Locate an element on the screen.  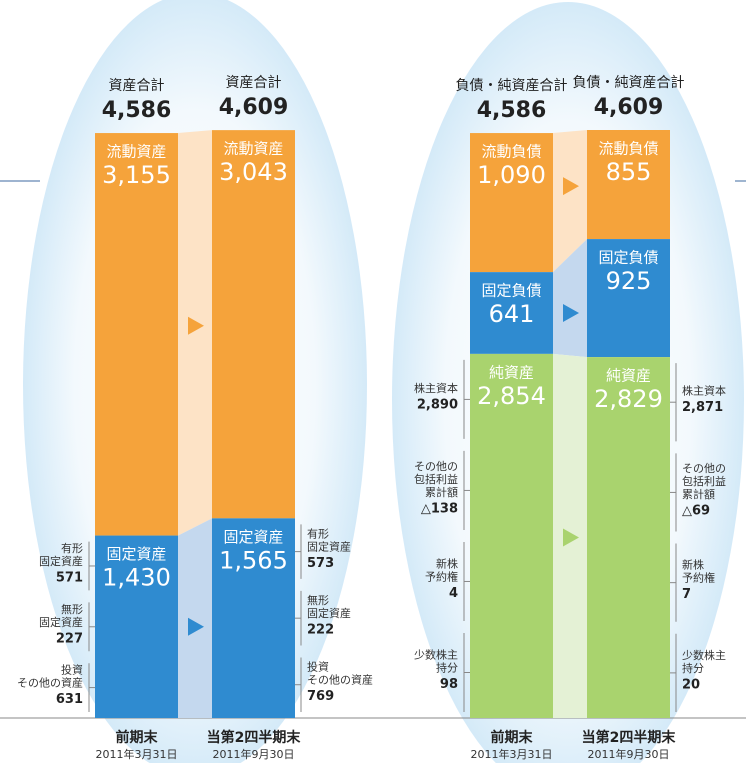
segment-value: 1,565 is located at coordinates (253, 560).